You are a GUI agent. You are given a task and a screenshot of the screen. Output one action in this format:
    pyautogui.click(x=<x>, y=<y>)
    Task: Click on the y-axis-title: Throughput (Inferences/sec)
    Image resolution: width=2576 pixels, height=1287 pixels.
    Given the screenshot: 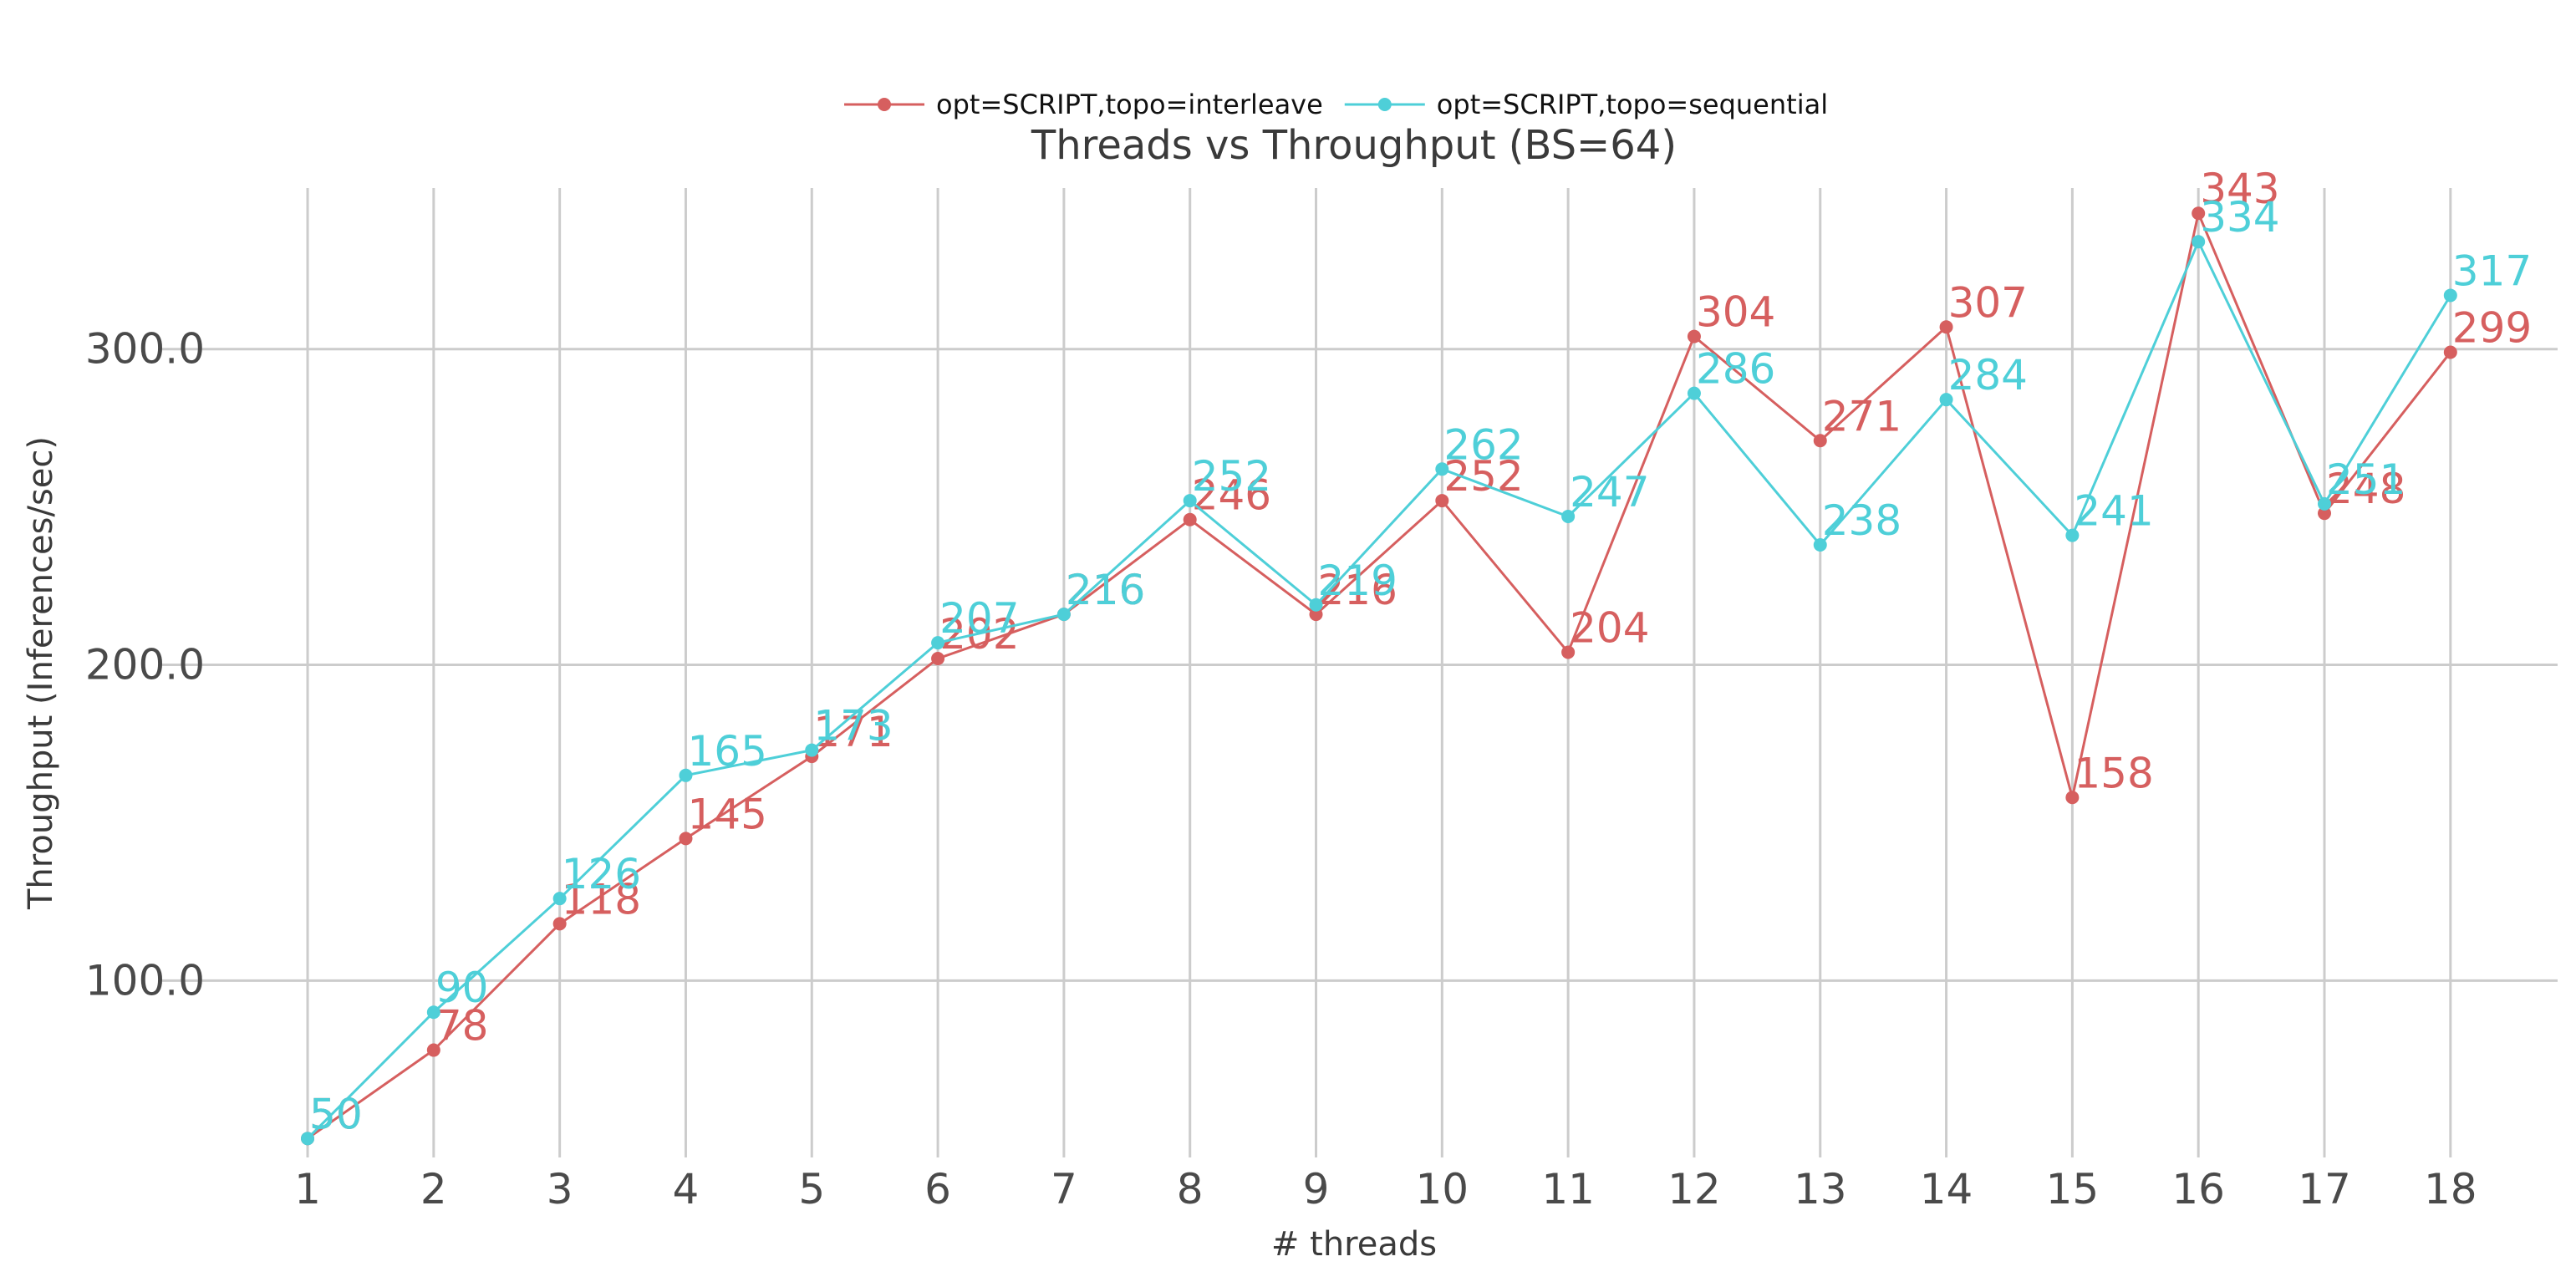 What is the action you would take?
    pyautogui.click(x=41, y=673)
    